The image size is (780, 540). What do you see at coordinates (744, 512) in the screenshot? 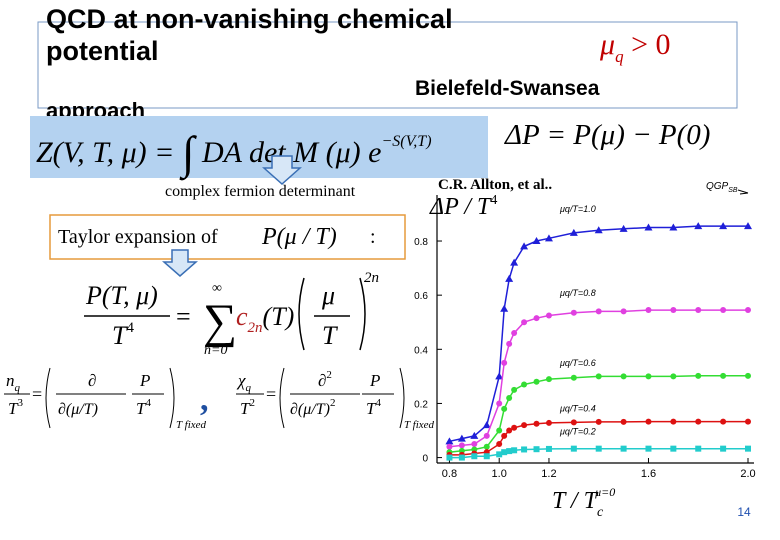
I see `page-number: 14` at bounding box center [744, 512].